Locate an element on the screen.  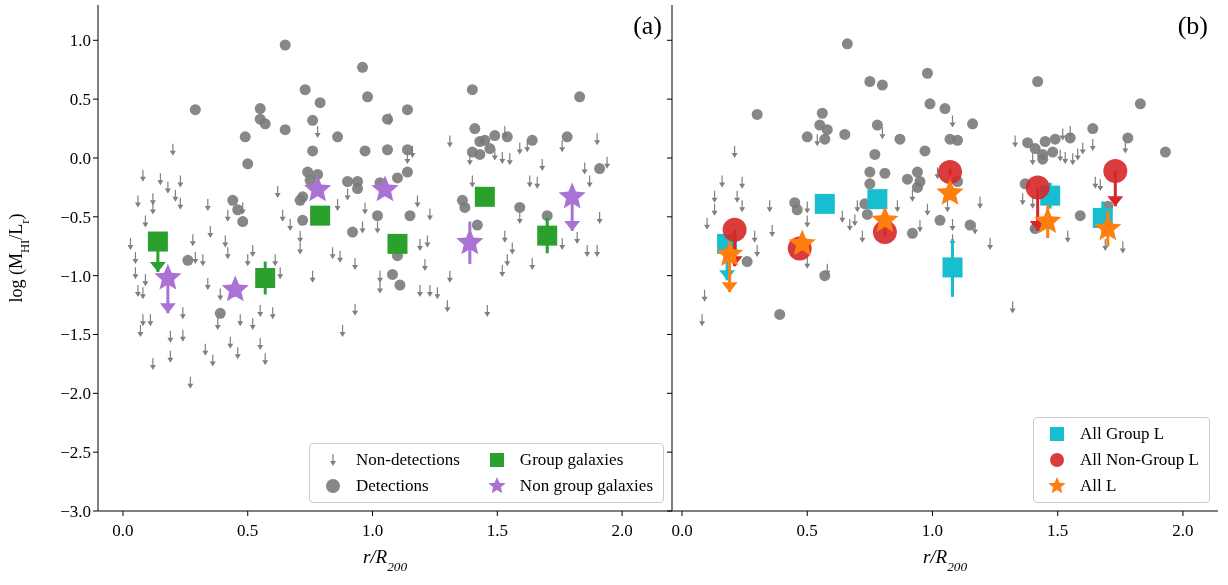
y-tick-label: 1.0 is located at coordinates (80, 41).